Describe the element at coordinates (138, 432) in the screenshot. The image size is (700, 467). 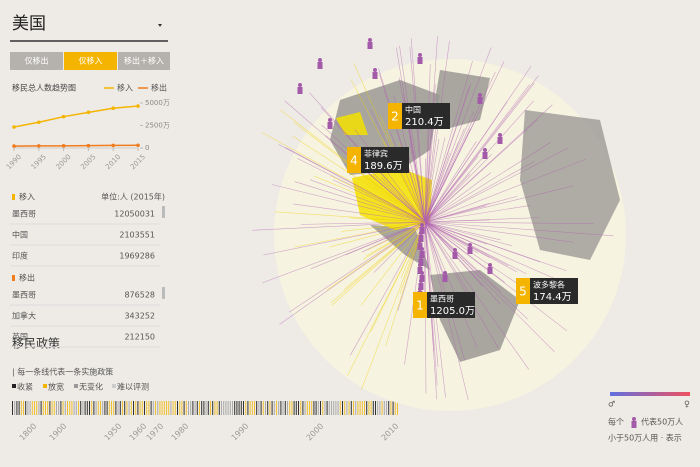
I see `timeline-label: 1960` at that location.